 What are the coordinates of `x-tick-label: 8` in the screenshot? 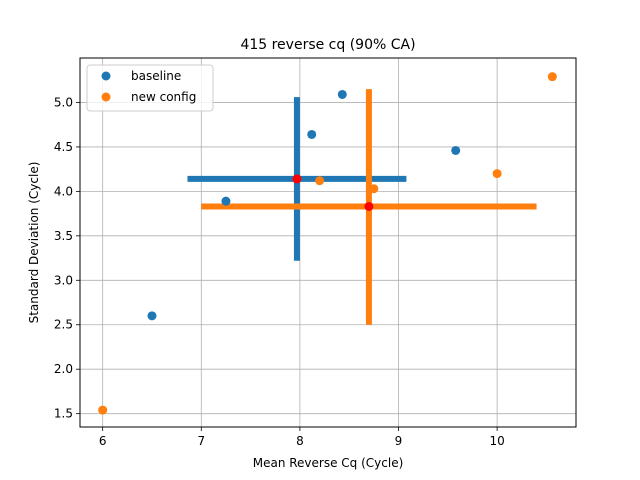 It's located at (300, 441).